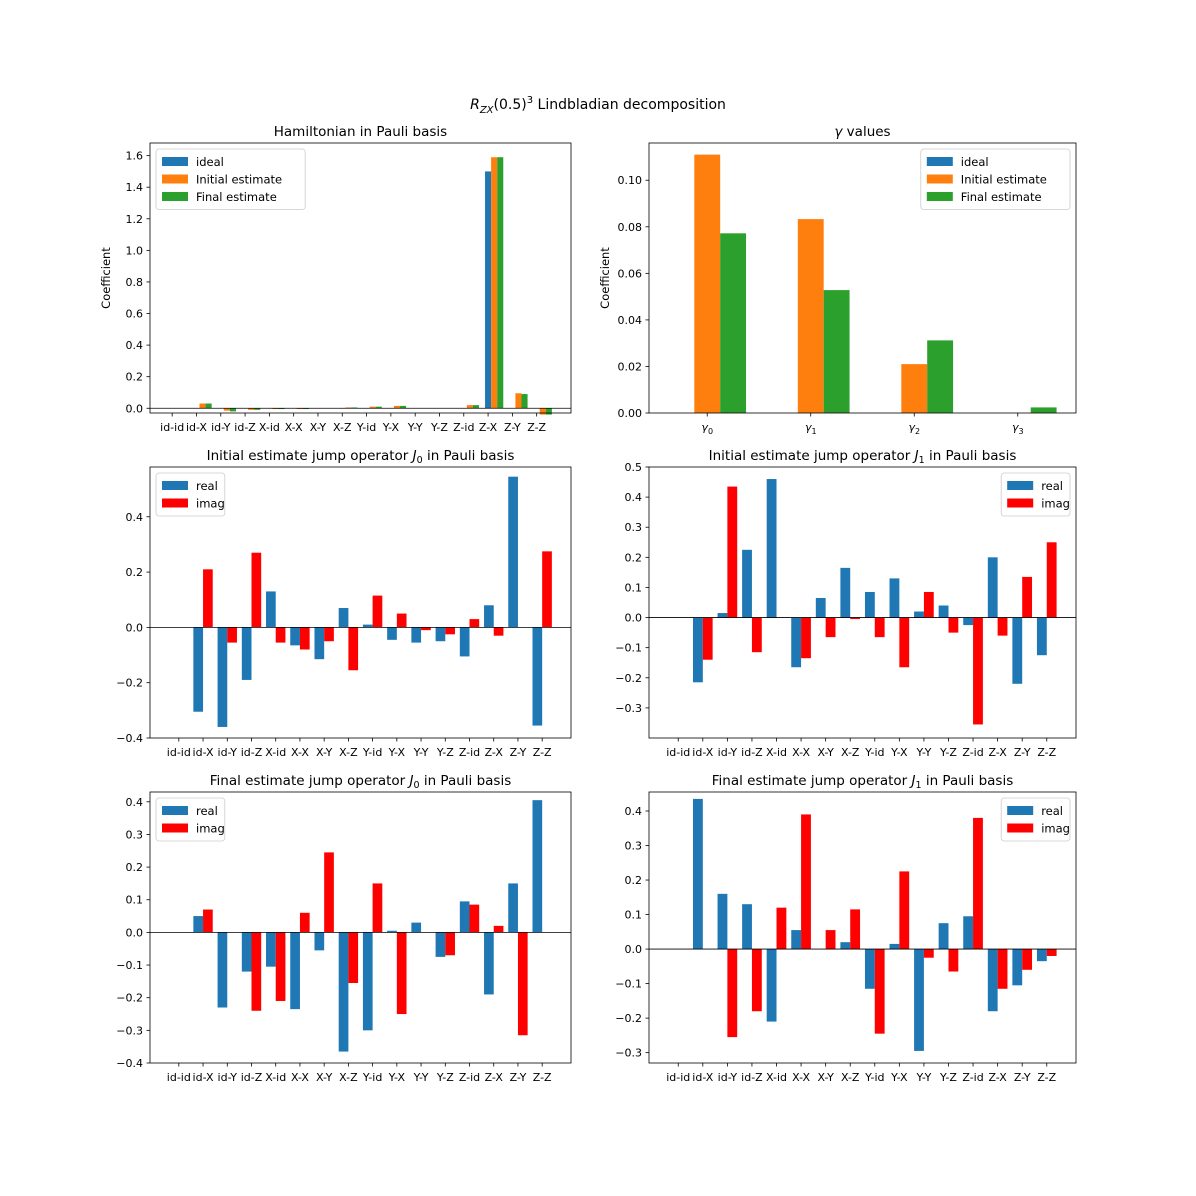 The width and height of the screenshot is (1196, 1196). What do you see at coordinates (630, 273) in the screenshot?
I see `y-tick-label: 0.06` at bounding box center [630, 273].